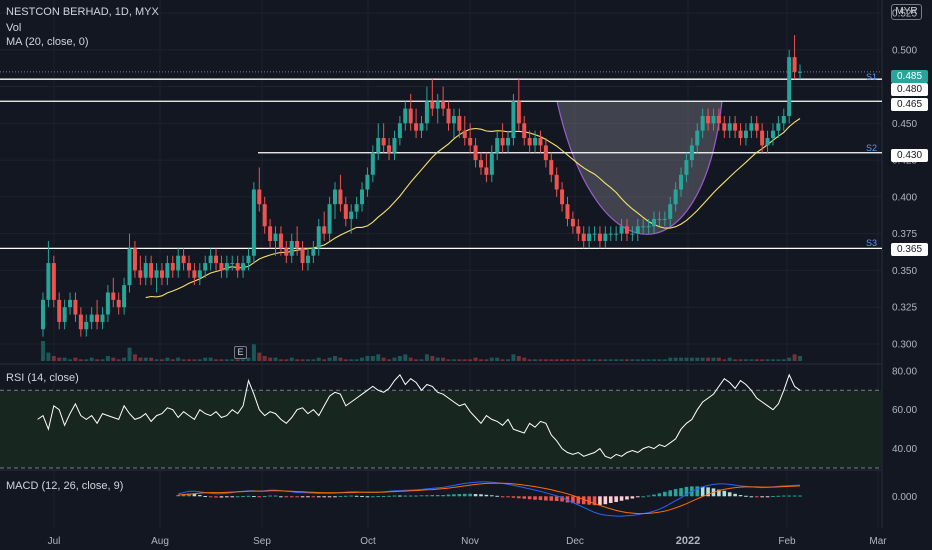 The height and width of the screenshot is (550, 932). Describe the element at coordinates (160, 541) in the screenshot. I see `time-tick-label: Aug` at that location.